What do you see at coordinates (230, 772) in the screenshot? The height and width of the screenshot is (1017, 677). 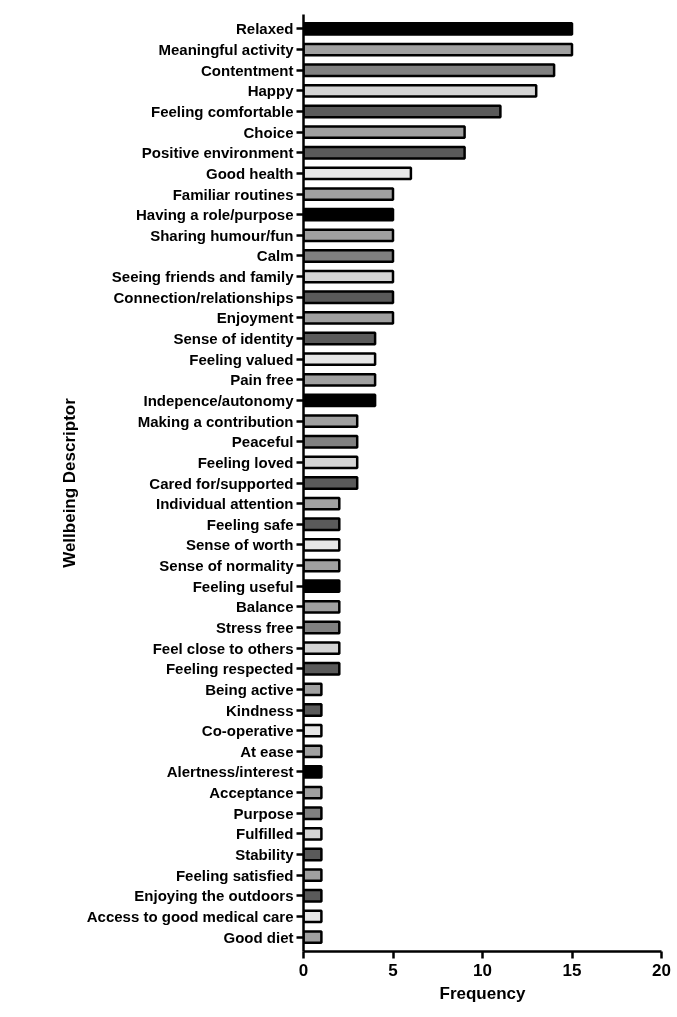 I see `y-tick-label: Alertness/interest` at bounding box center [230, 772].